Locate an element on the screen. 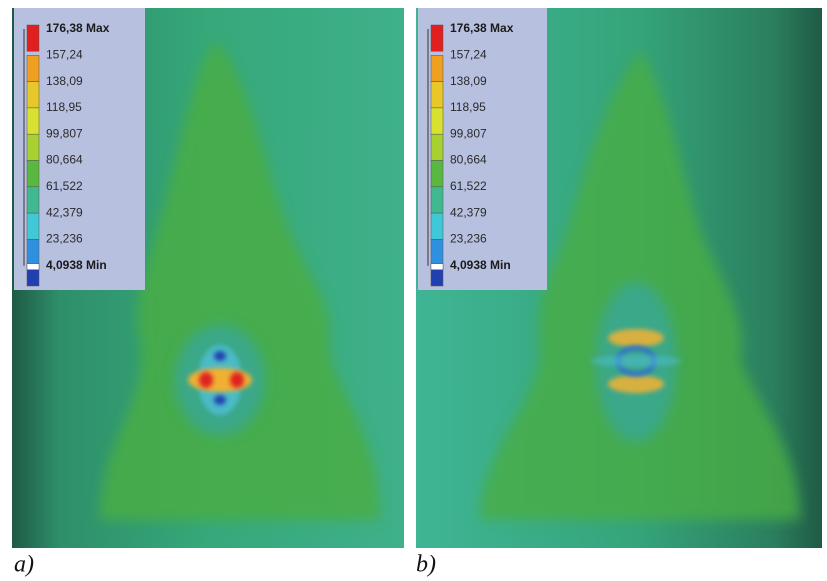  caption: b) is located at coordinates (426, 565).